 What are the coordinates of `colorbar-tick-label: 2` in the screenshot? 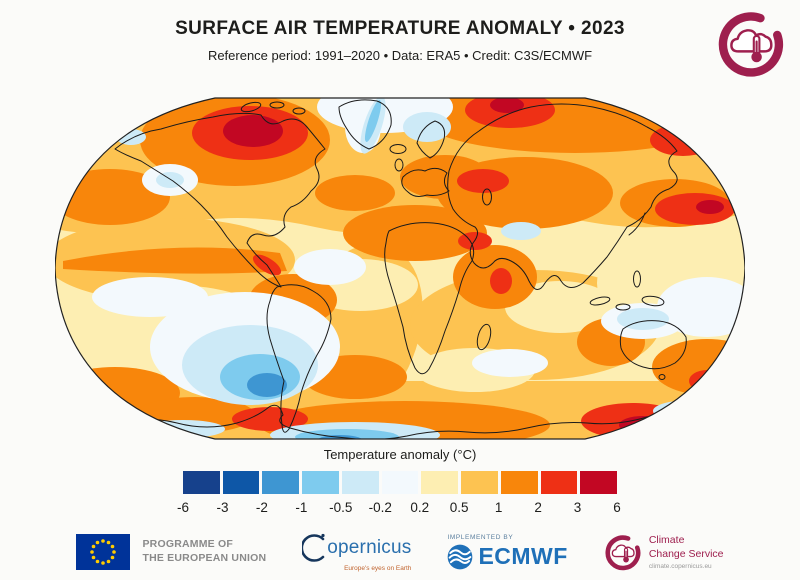 It's located at (538, 507).